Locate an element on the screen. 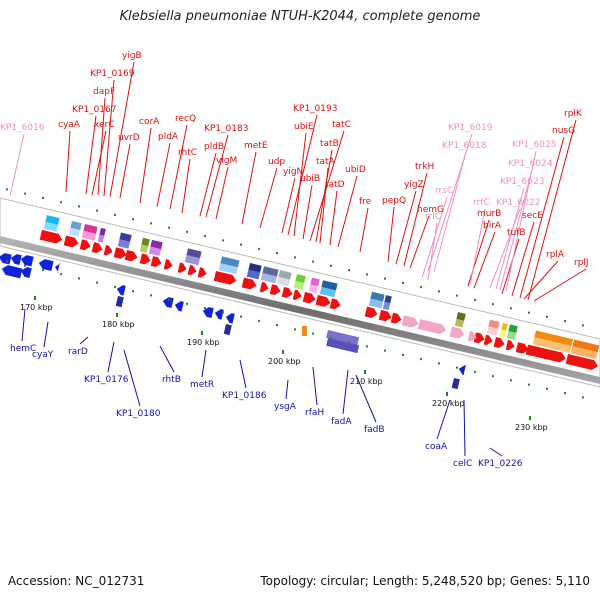 Image resolution: width=600 pixels, height=600 pixels. reverse-gene-label: cyaY is located at coordinates (43, 355).